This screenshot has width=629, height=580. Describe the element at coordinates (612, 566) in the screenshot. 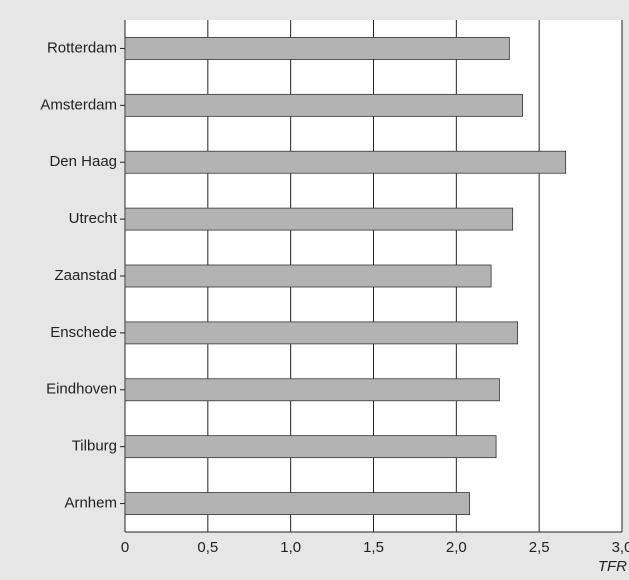

I see `x-axis-label: TFR` at that location.